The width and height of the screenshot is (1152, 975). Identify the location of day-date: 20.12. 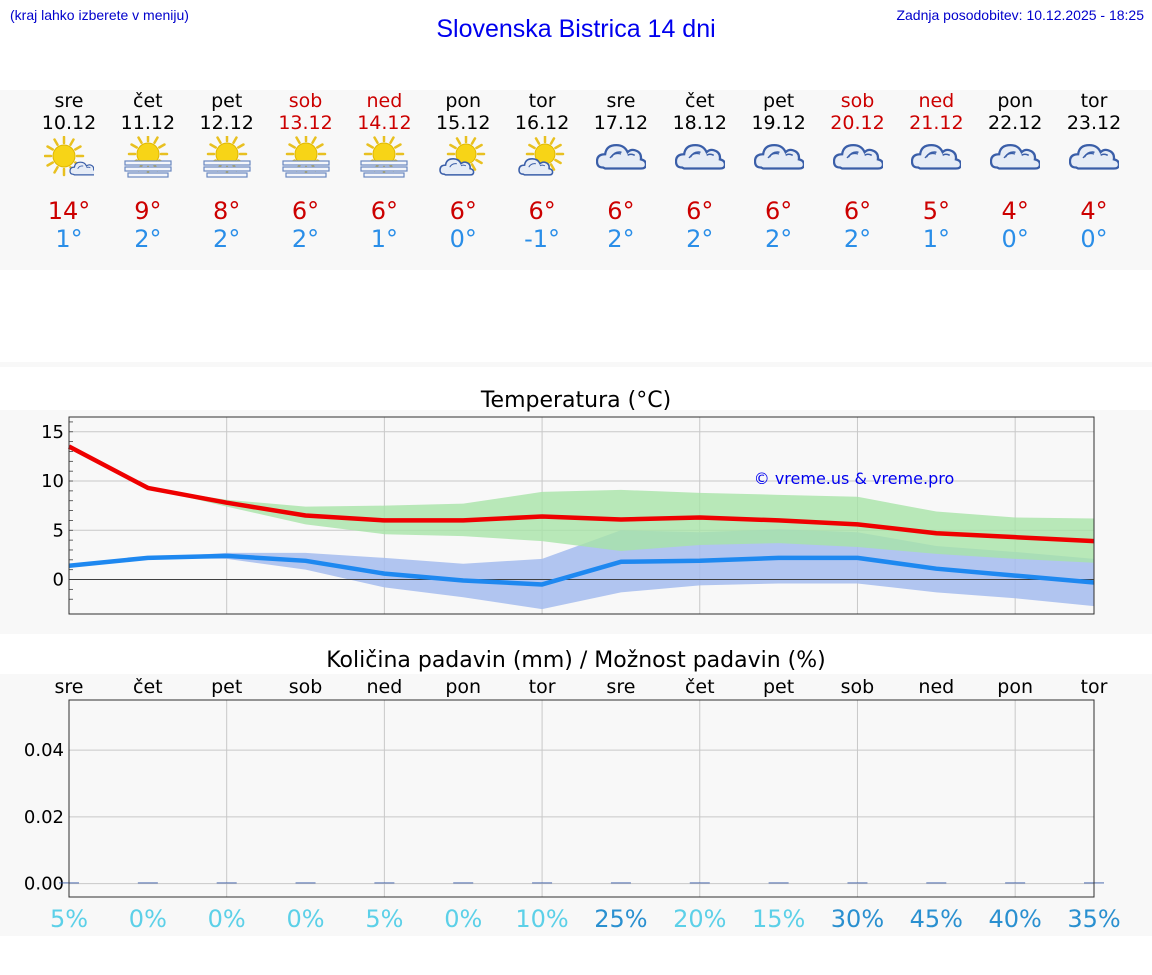
(857, 123).